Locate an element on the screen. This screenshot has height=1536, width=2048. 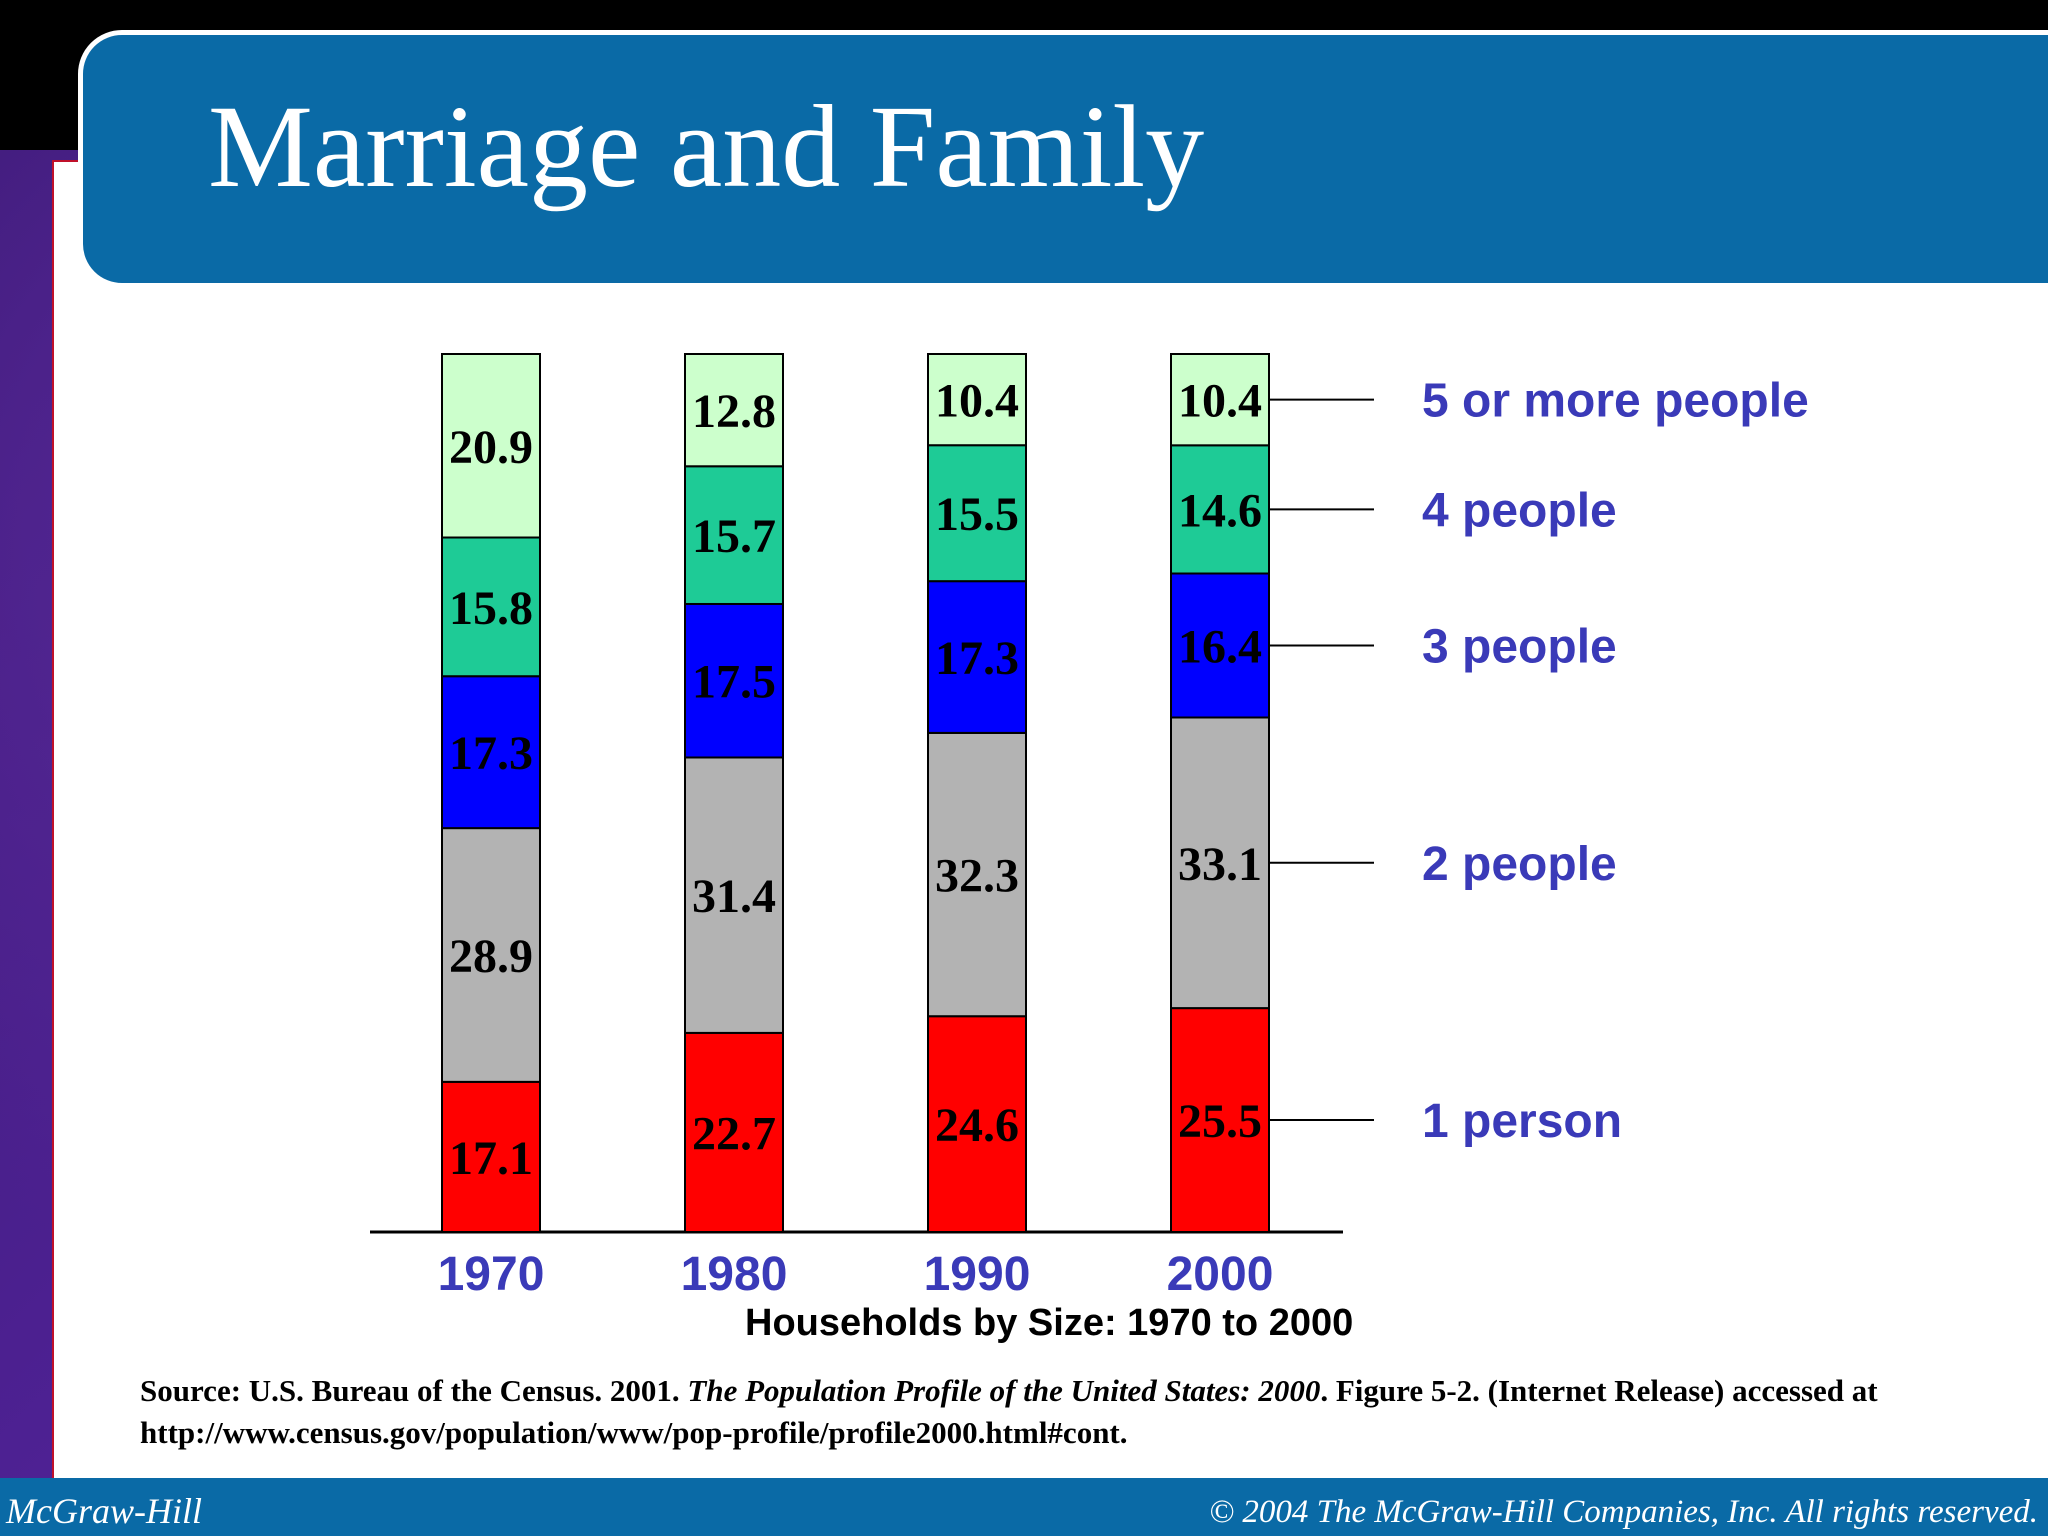
data-label: 33.1 is located at coordinates (1220, 864).